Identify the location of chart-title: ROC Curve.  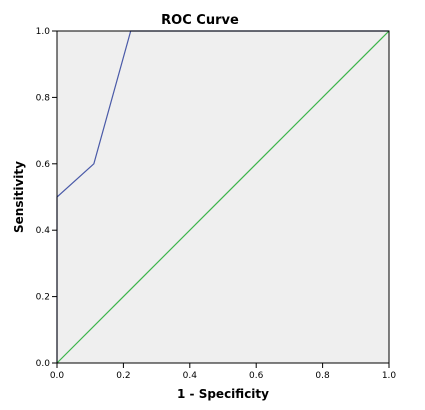
(200, 20).